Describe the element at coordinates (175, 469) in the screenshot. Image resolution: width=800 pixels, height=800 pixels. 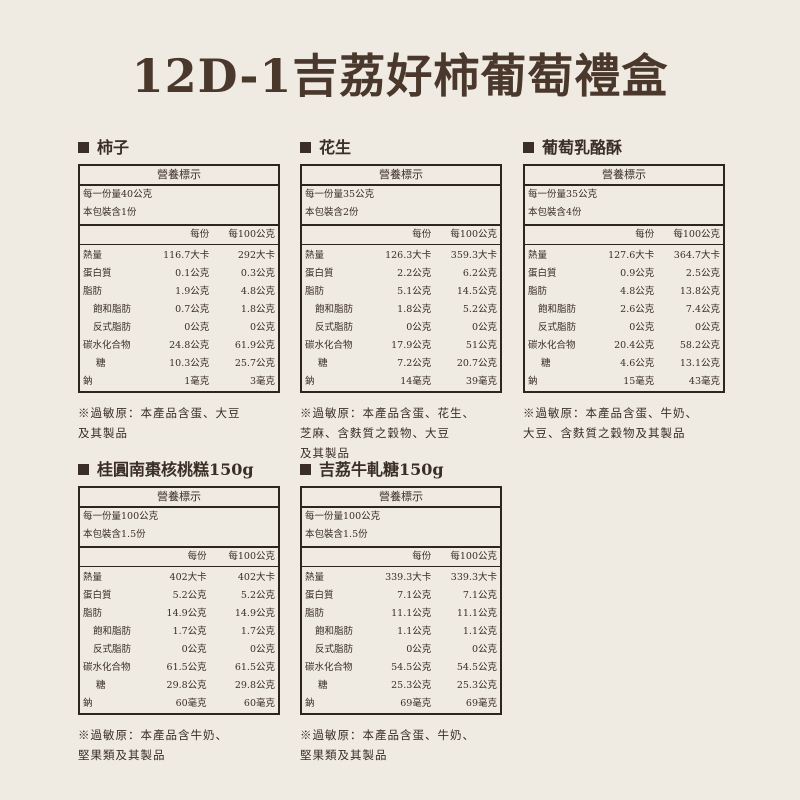
I see `product-name: 桂圓南棗核桃糕150g` at that location.